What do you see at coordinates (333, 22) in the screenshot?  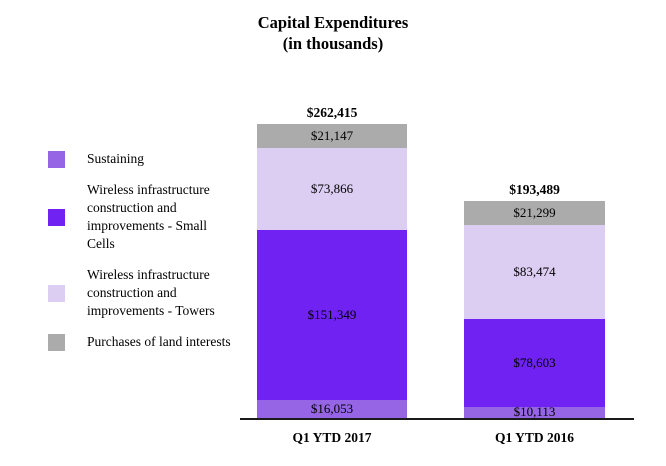 I see `chart-title-line1: Capital Expenditures` at bounding box center [333, 22].